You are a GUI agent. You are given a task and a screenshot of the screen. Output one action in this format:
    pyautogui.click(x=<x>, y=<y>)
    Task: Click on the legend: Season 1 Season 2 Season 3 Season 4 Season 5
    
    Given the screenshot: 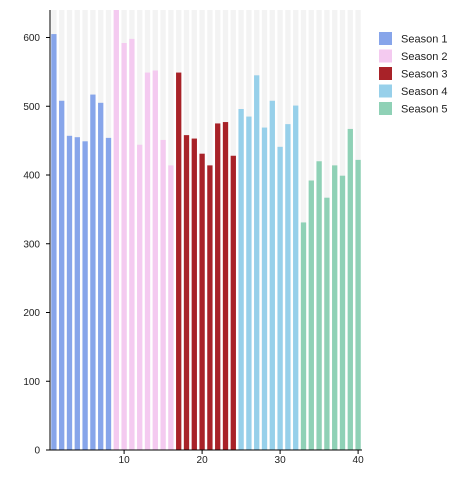 What is the action you would take?
    pyautogui.click(x=413, y=74)
    